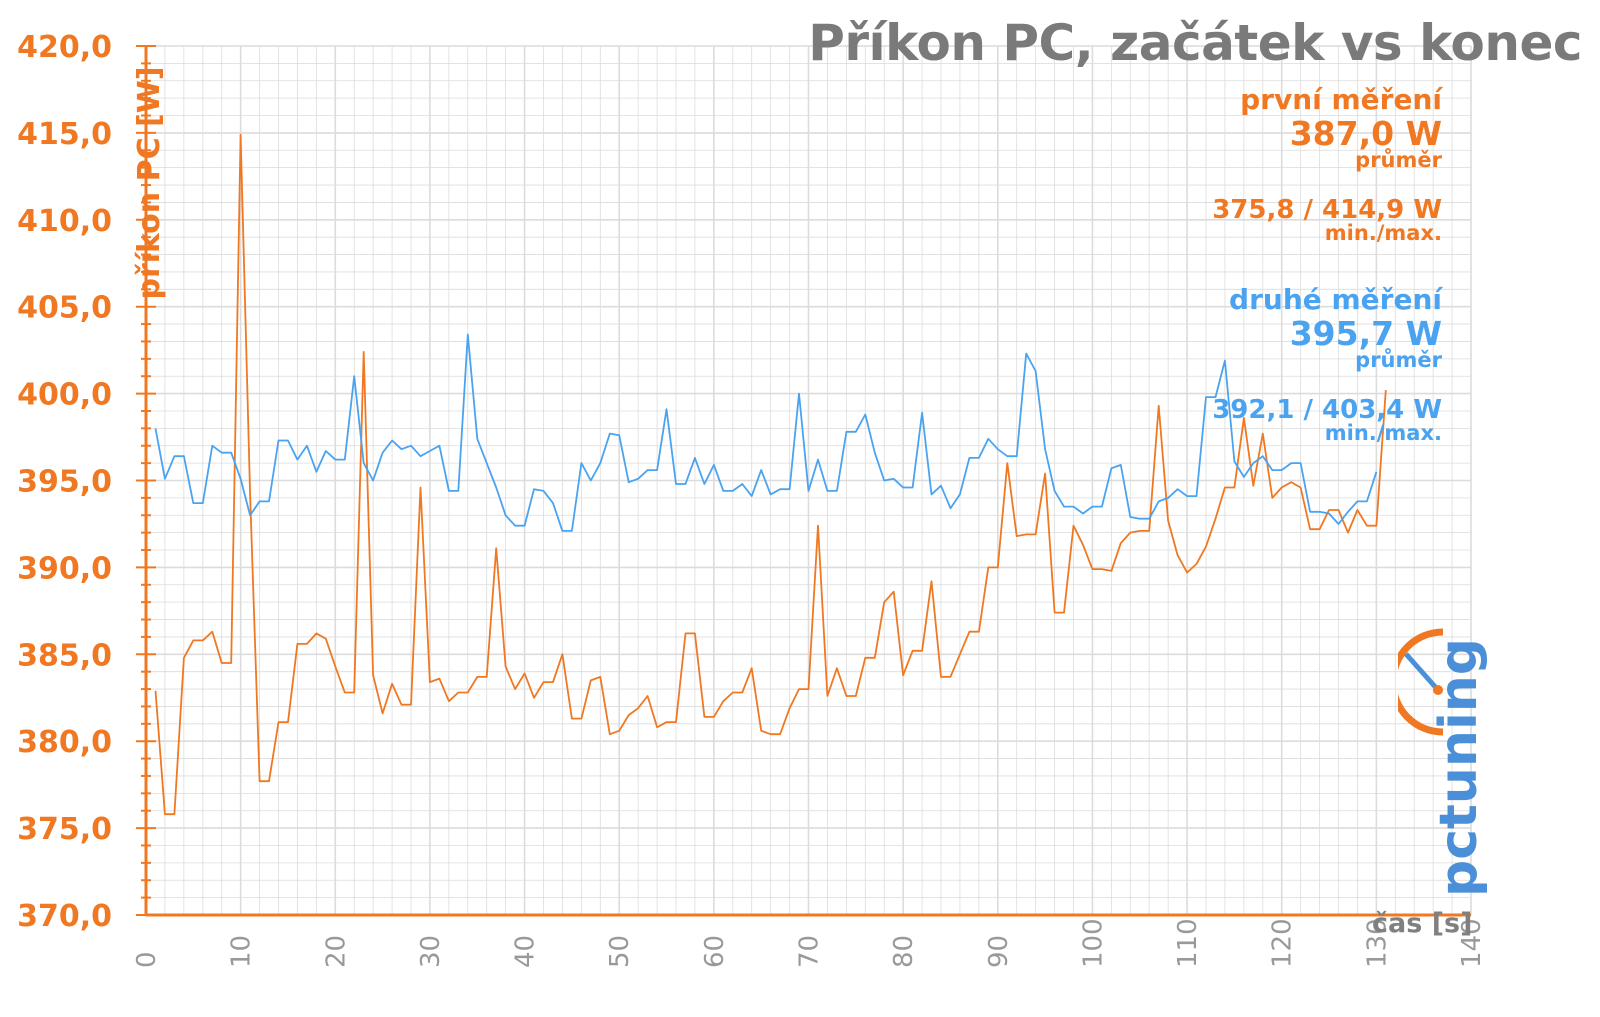 The image size is (1600, 1017). Describe the element at coordinates (431, 951) in the screenshot. I see `x-tick-label: 30` at that location.